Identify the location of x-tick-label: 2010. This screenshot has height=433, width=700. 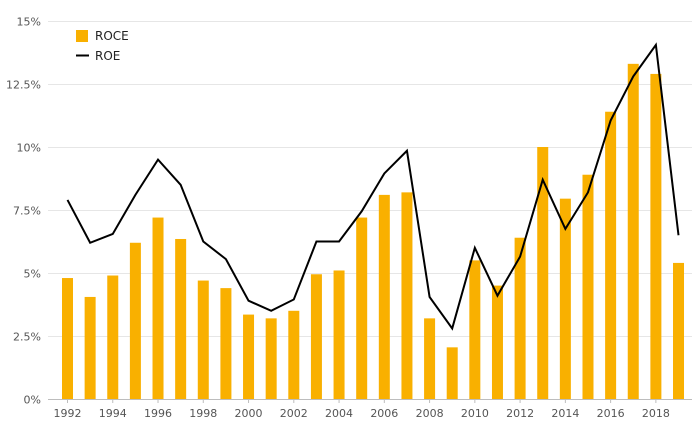
(475, 413).